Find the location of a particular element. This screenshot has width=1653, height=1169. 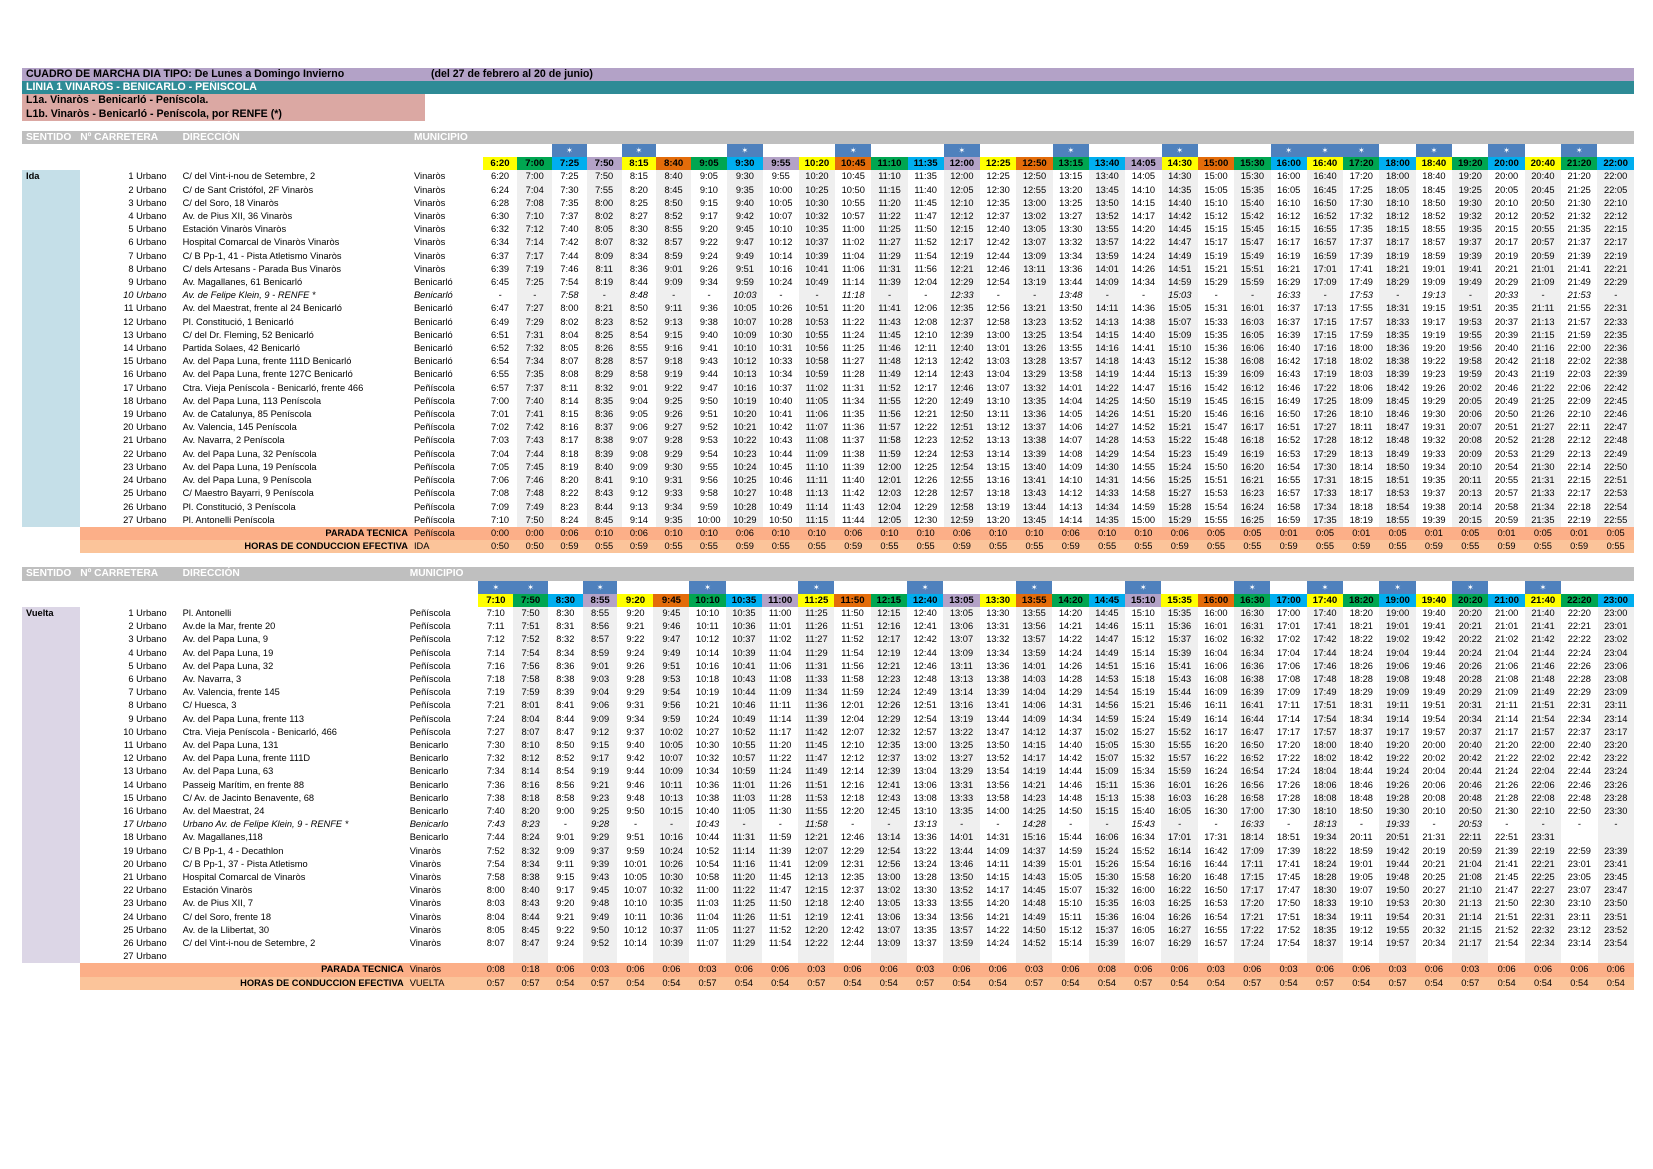

departure-time-header: 14:45 is located at coordinates (1107, 600).